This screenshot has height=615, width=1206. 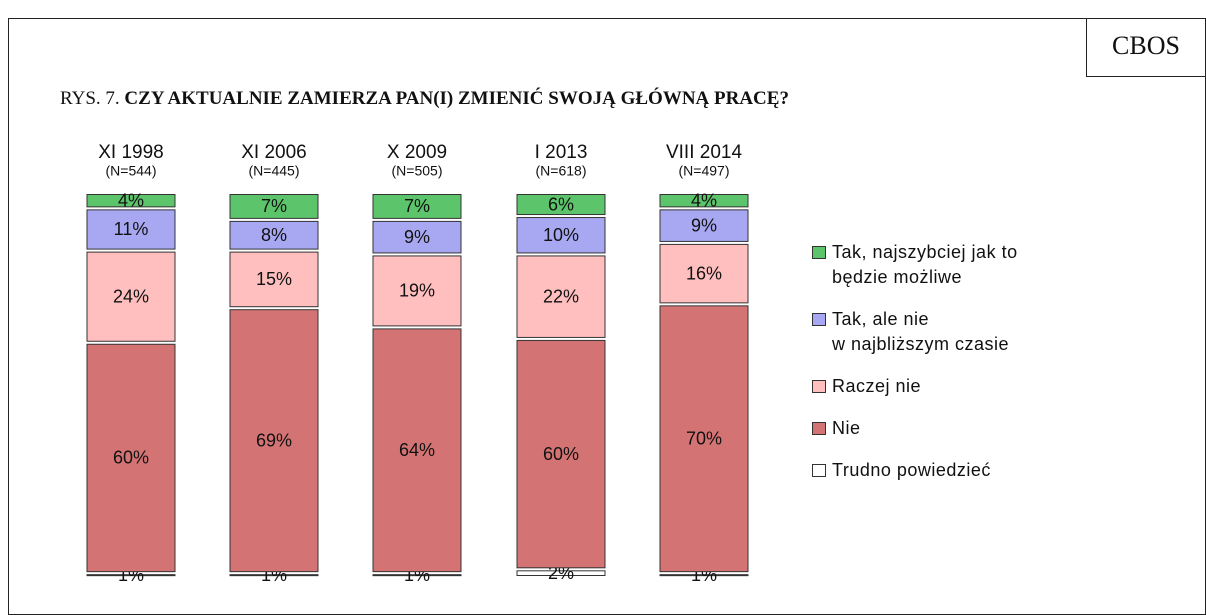 What do you see at coordinates (921, 331) in the screenshot?
I see `legend-label: Tak, ale nie w najbliższym czasie` at bounding box center [921, 331].